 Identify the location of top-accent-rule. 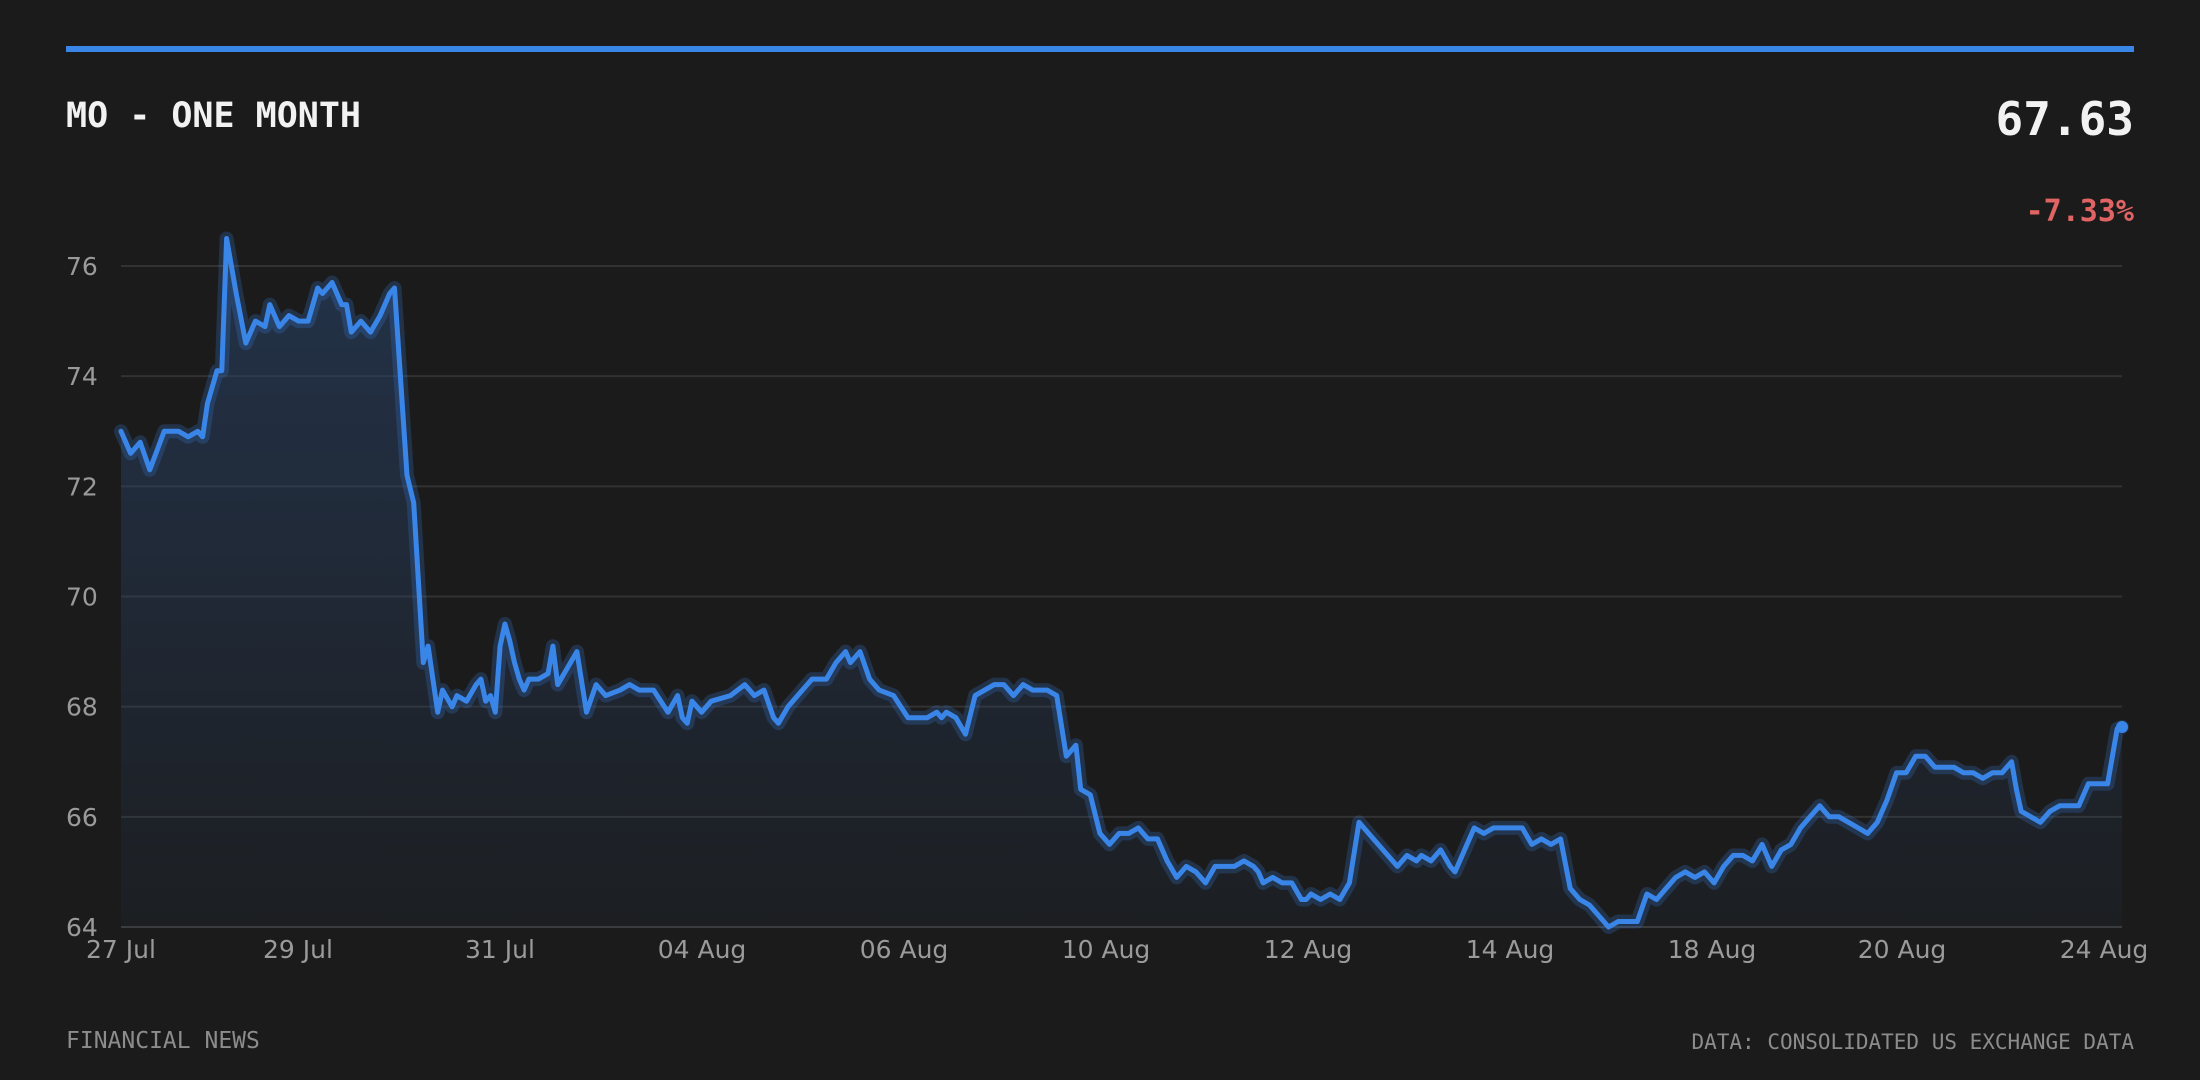
(1100, 49).